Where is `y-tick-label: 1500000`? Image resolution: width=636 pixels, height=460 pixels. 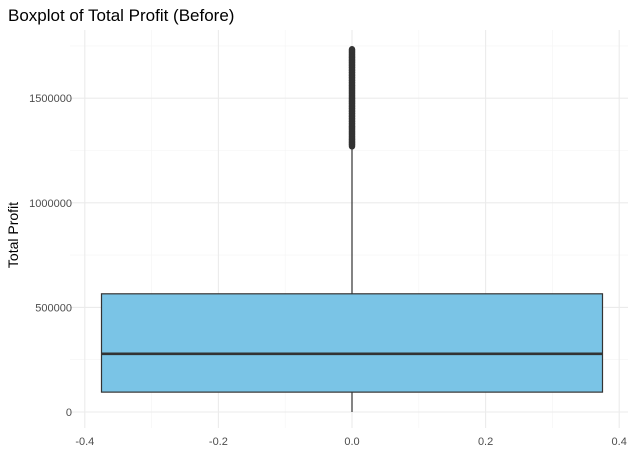
y-tick-label: 1500000 is located at coordinates (50, 99).